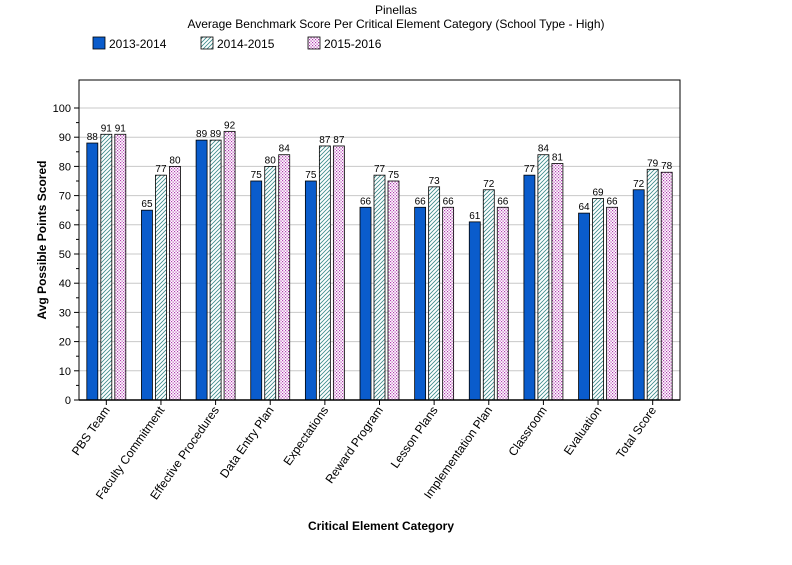  Describe the element at coordinates (65, 343) in the screenshot. I see `y-tick-label: 20` at that location.